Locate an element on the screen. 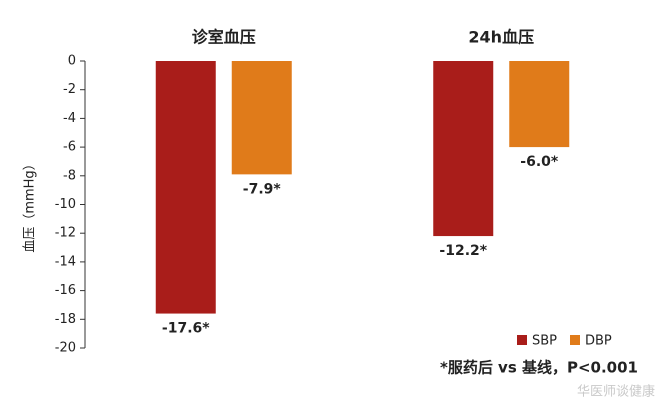 The image size is (660, 407). legend-label: DBP is located at coordinates (598, 341).